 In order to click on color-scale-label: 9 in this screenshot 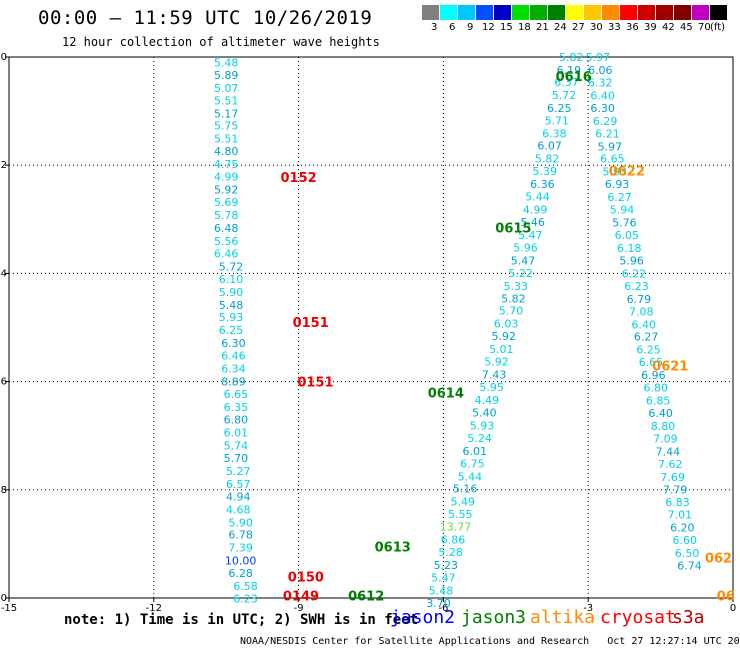, I will do `click(470, 27)`.